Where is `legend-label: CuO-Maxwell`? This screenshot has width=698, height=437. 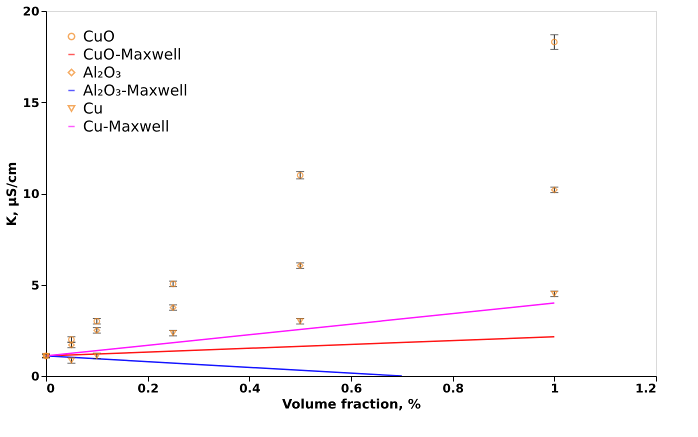
legend-label: CuO-Maxwell is located at coordinates (132, 55).